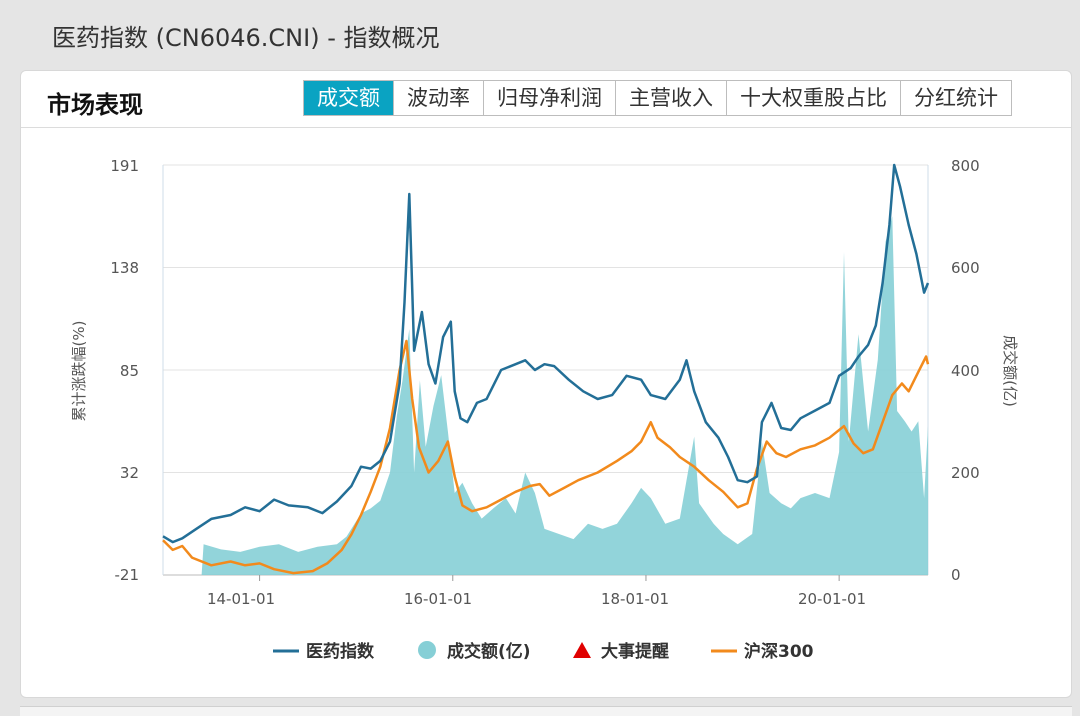 The width and height of the screenshot is (1080, 716). Describe the element at coordinates (124, 268) in the screenshot. I see `y-left-tick: 138` at that location.